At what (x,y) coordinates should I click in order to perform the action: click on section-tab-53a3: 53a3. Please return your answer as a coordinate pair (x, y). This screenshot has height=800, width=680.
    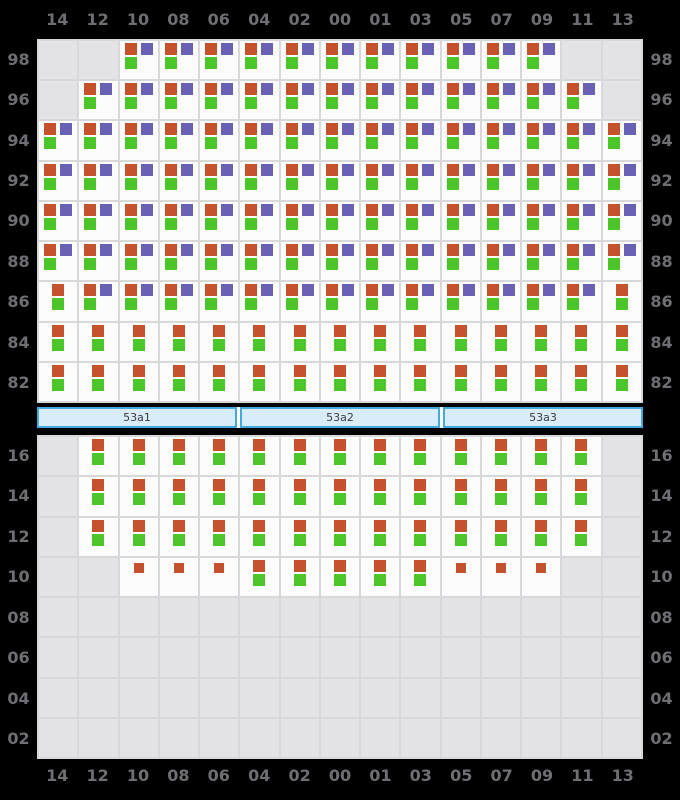
    Looking at the image, I should click on (543, 417).